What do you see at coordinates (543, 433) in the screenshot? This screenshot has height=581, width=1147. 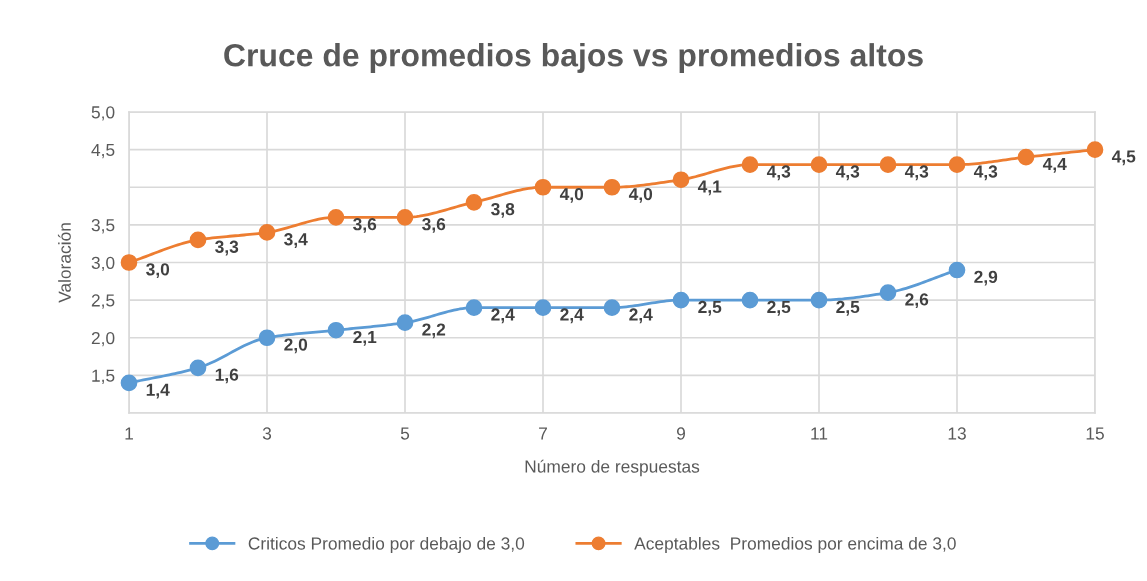 I see `x-tick-label: 7` at bounding box center [543, 433].